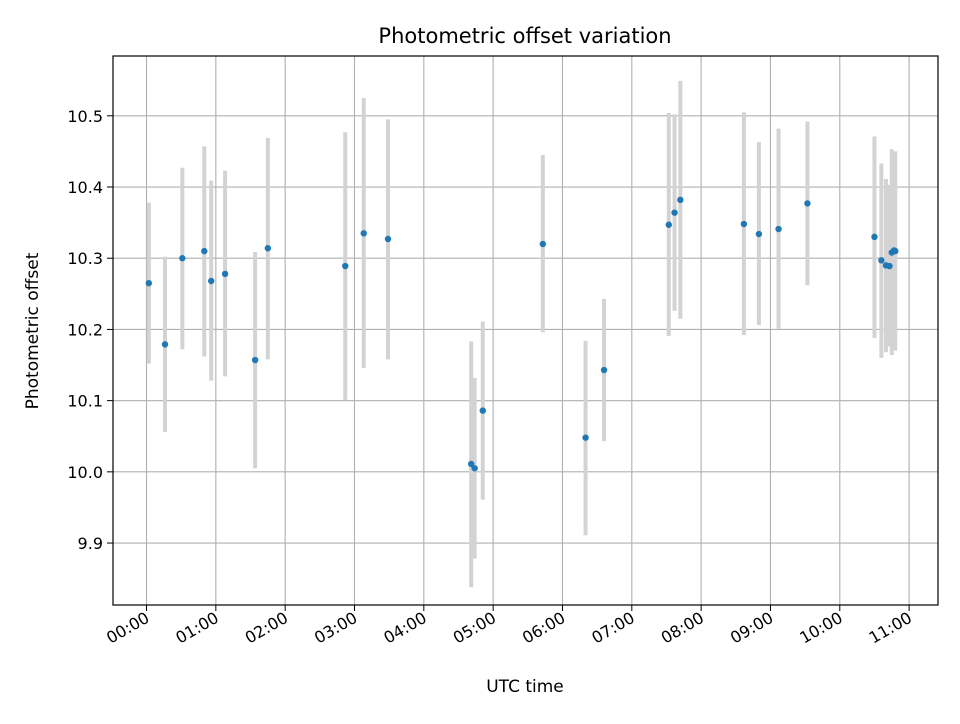 Image resolution: width=960 pixels, height=724 pixels. What do you see at coordinates (85, 401) in the screenshot?
I see `y-tick-label: 10.1` at bounding box center [85, 401].